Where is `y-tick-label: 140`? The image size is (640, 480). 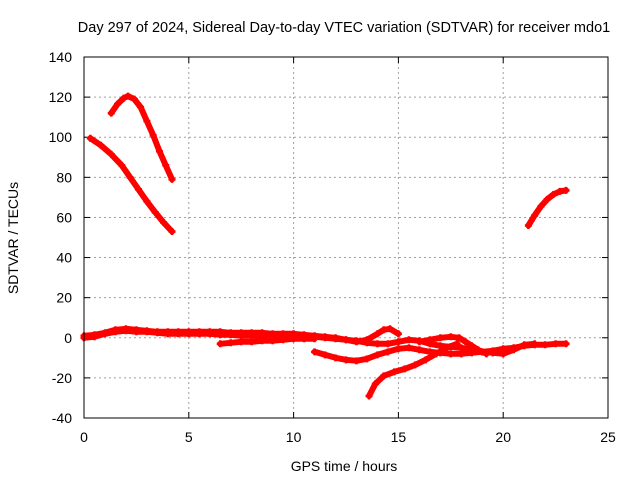 y-tick-label: 140 is located at coordinates (61, 57).